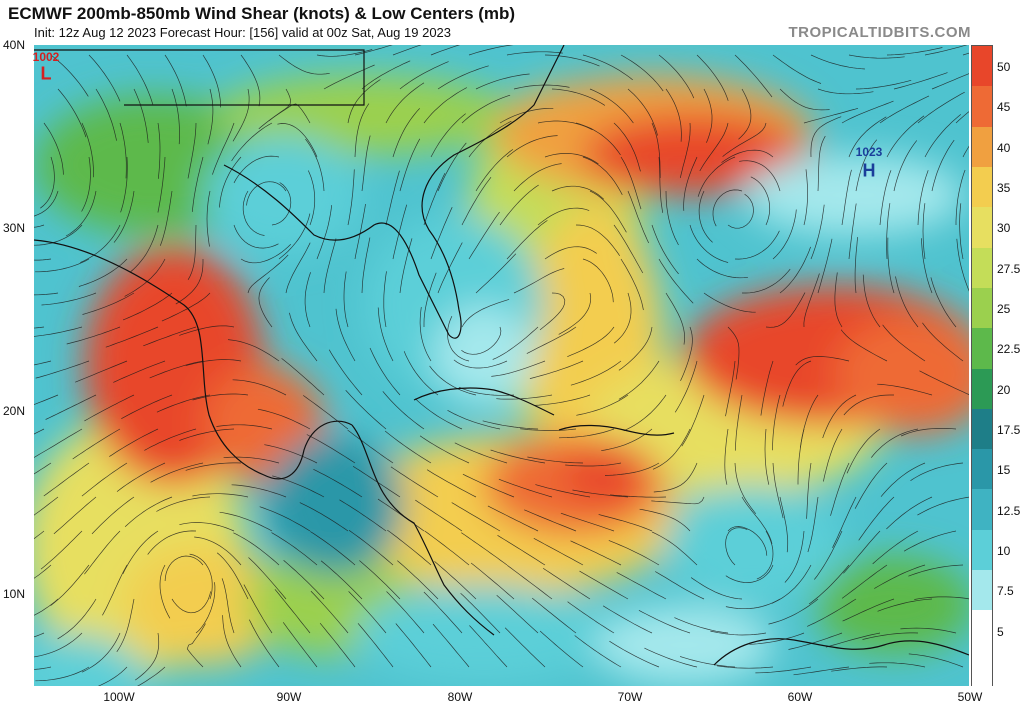 The height and width of the screenshot is (706, 1024). Describe the element at coordinates (800, 697) in the screenshot. I see `lon-label-60w: 60W` at that location.